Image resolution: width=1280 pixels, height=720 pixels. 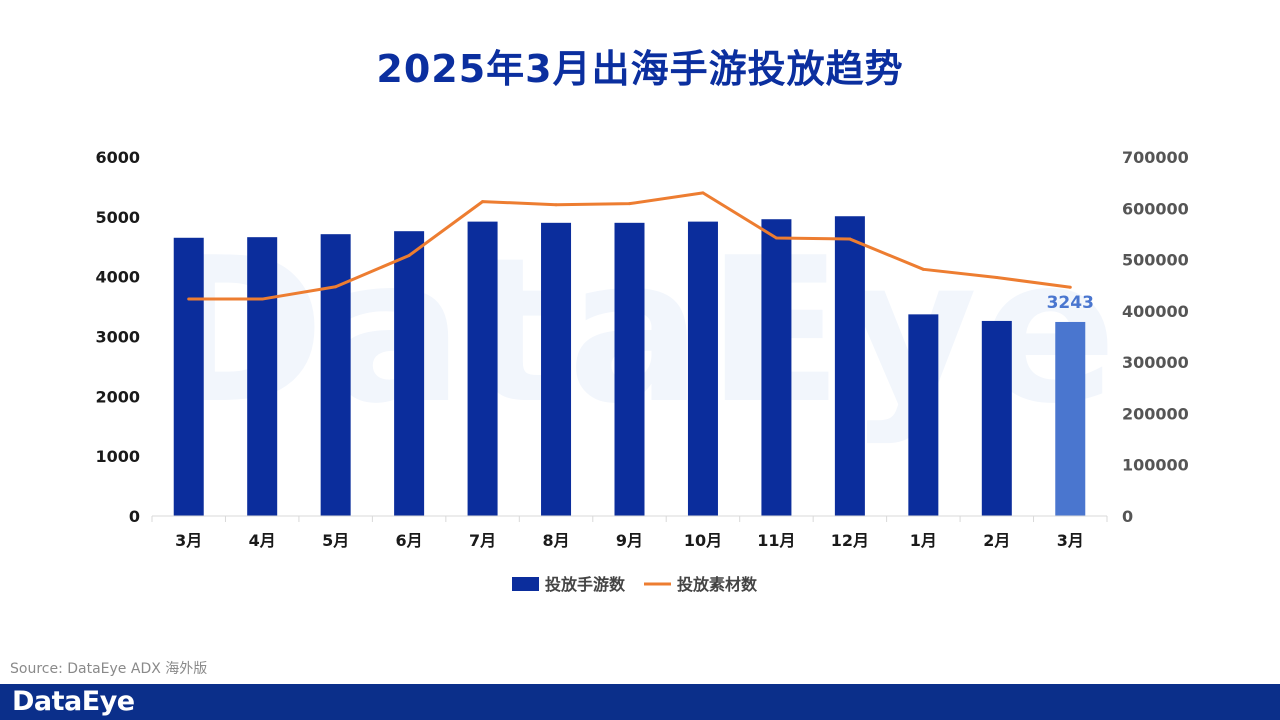 What do you see at coordinates (776, 540) in the screenshot?
I see `x-tick-label: 11月` at bounding box center [776, 540].